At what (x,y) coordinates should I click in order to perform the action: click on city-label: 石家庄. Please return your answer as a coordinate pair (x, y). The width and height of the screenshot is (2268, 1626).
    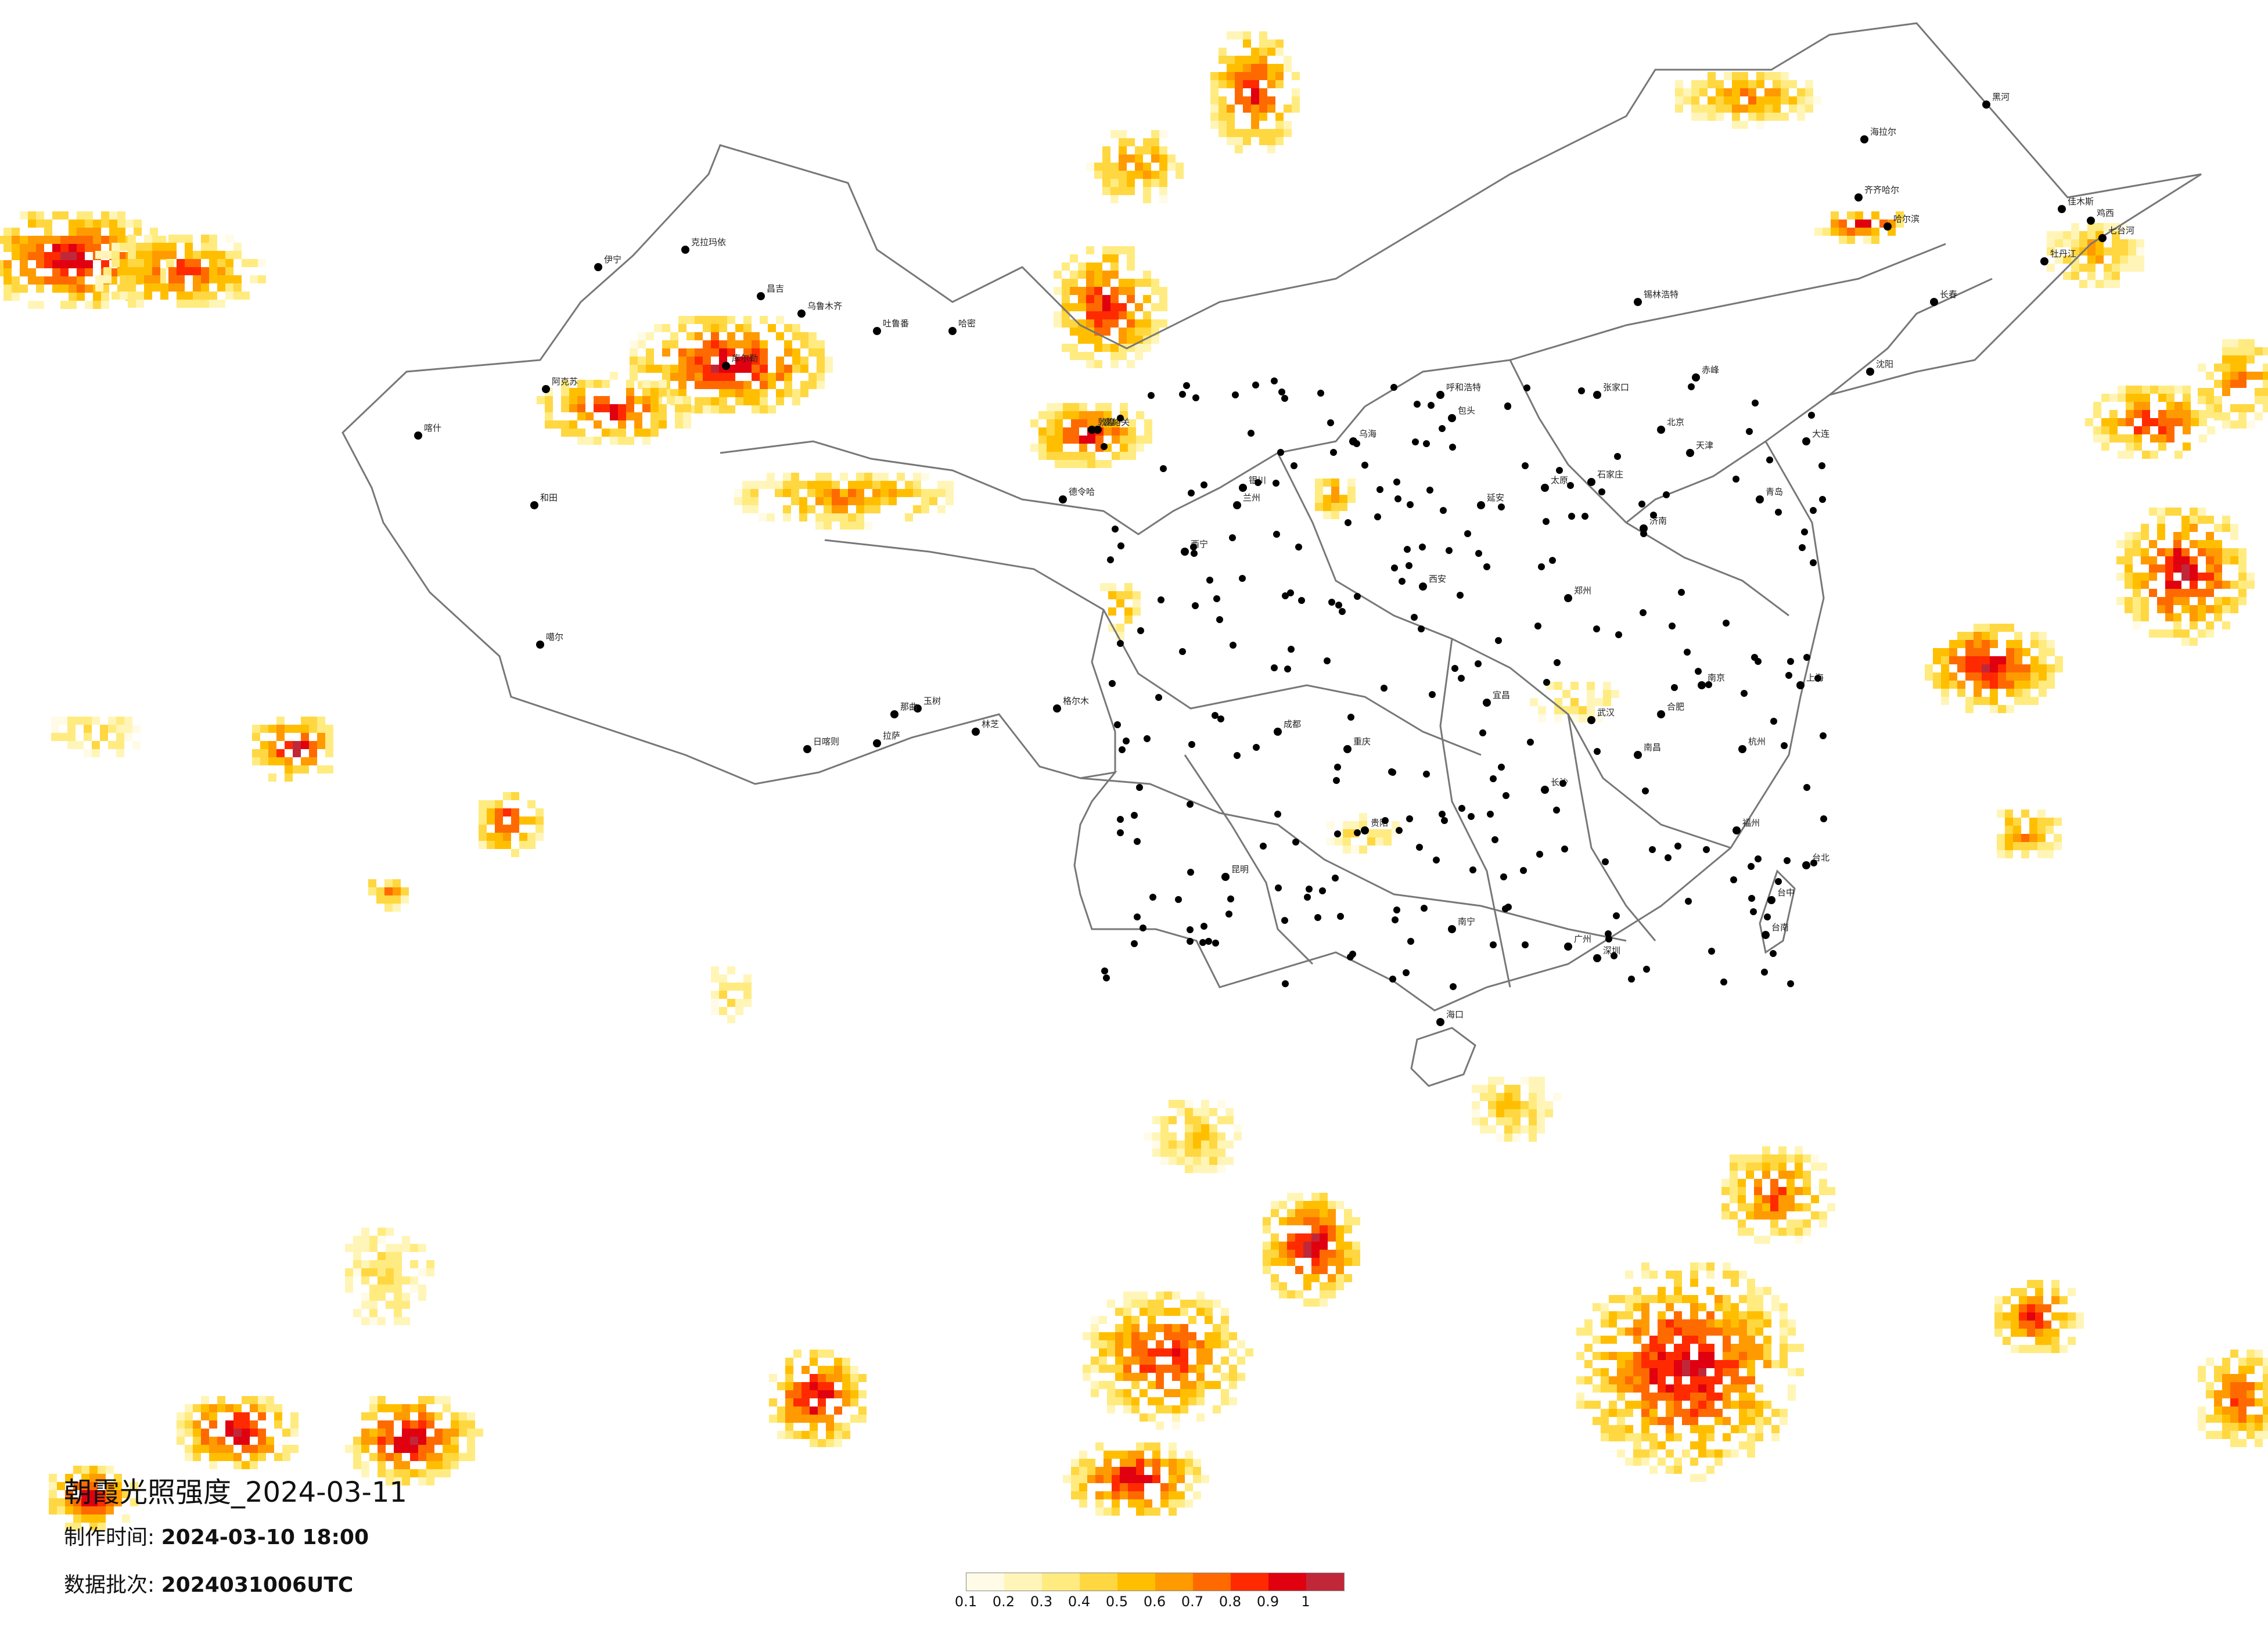
    Looking at the image, I should click on (1610, 474).